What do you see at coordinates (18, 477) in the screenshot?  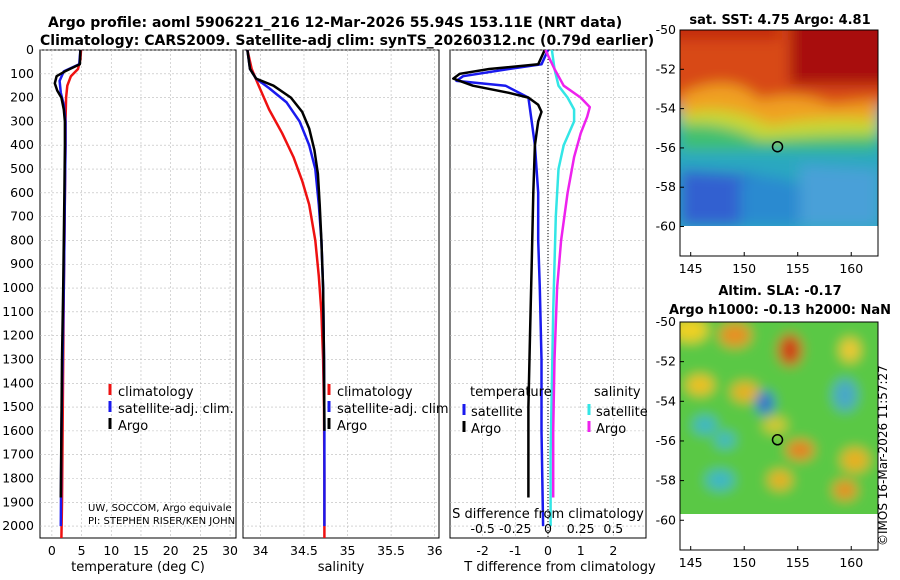 I see `y-tick-label: 1800` at bounding box center [18, 477].